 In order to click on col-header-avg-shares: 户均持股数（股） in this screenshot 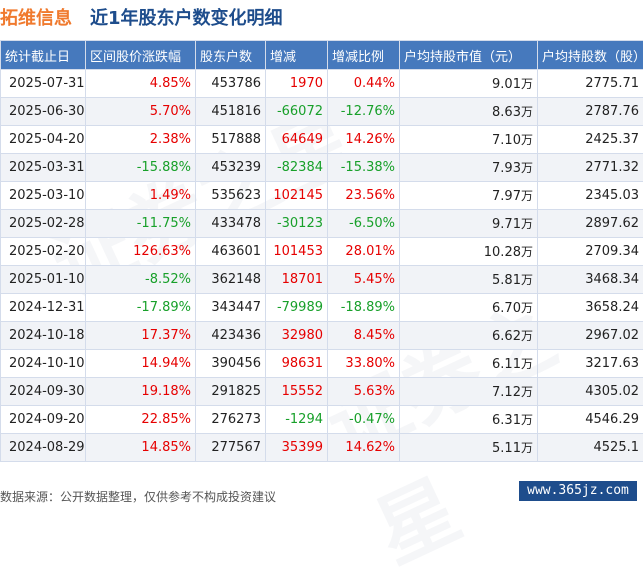, I will do `click(590, 55)`.